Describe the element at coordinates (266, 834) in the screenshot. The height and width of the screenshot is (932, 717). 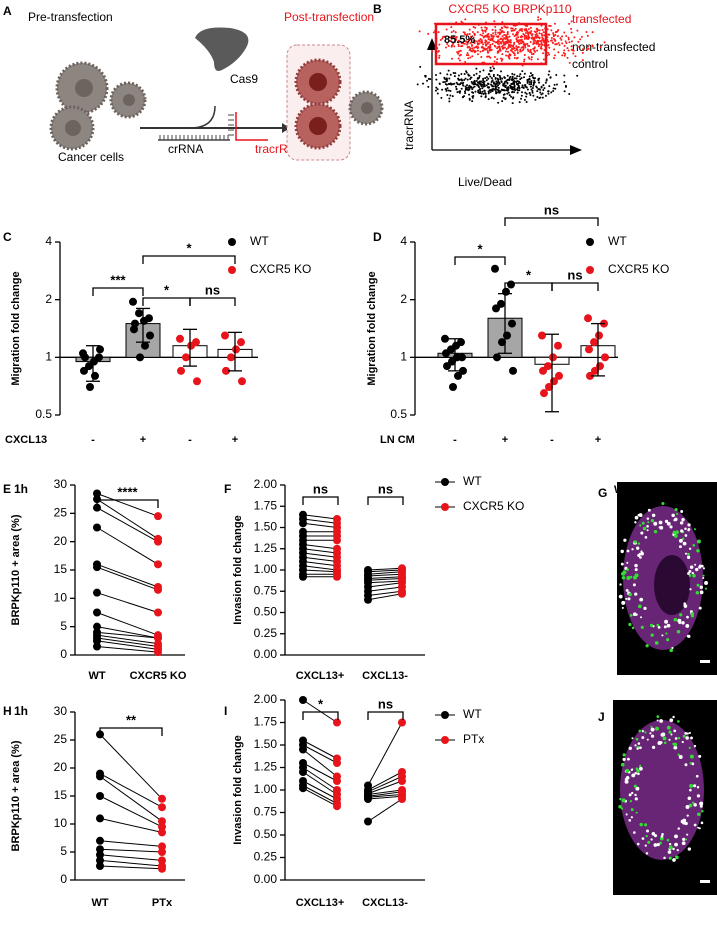
I see `y-tick-label: 0.50` at that location.